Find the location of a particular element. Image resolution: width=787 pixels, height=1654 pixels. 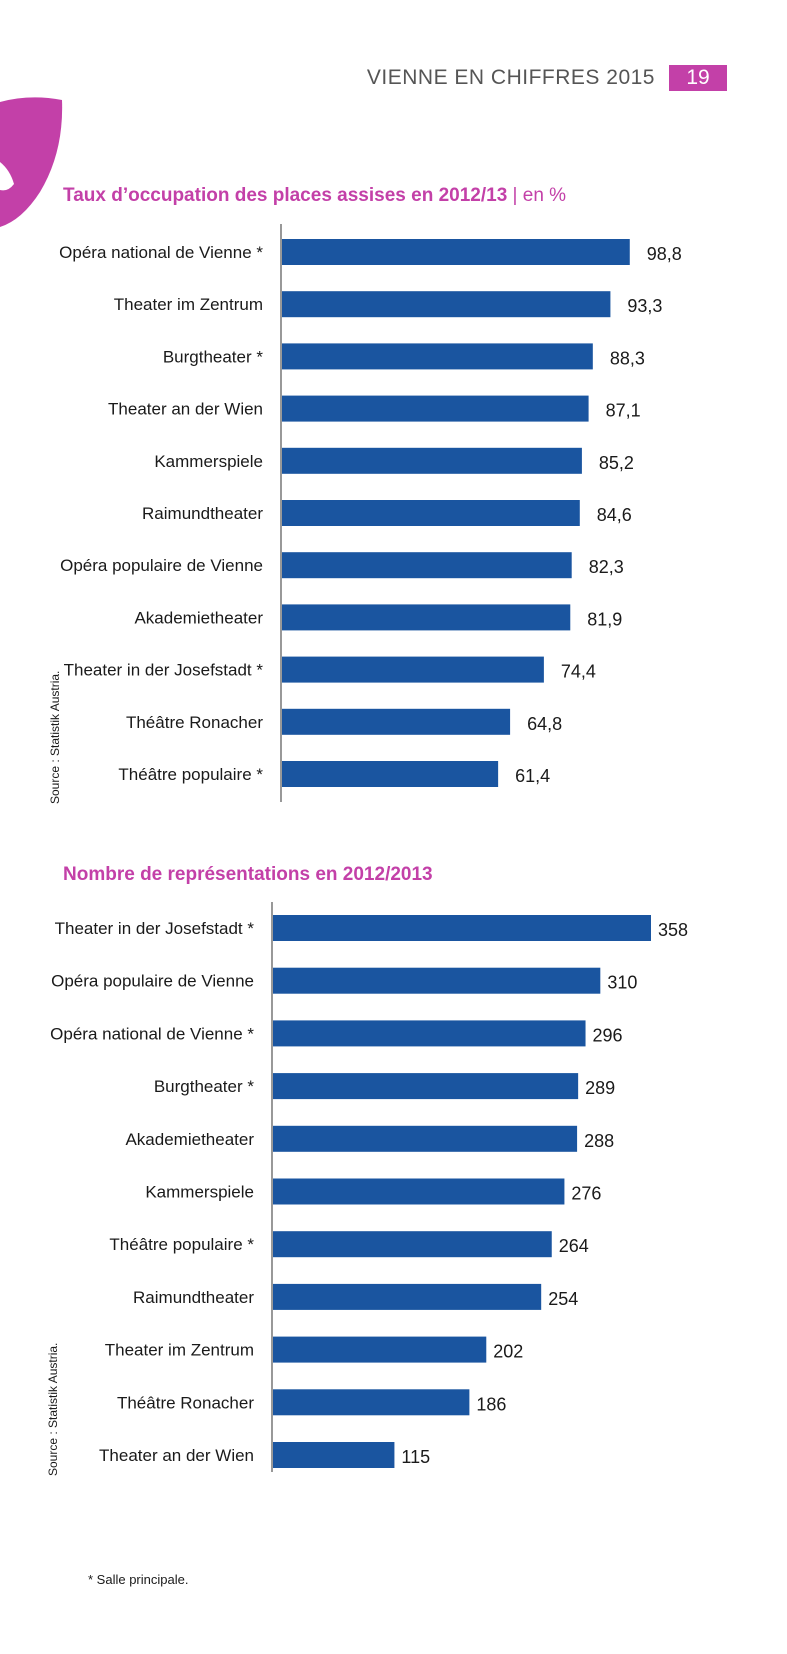

performances-value-label: 276 is located at coordinates (586, 1194).